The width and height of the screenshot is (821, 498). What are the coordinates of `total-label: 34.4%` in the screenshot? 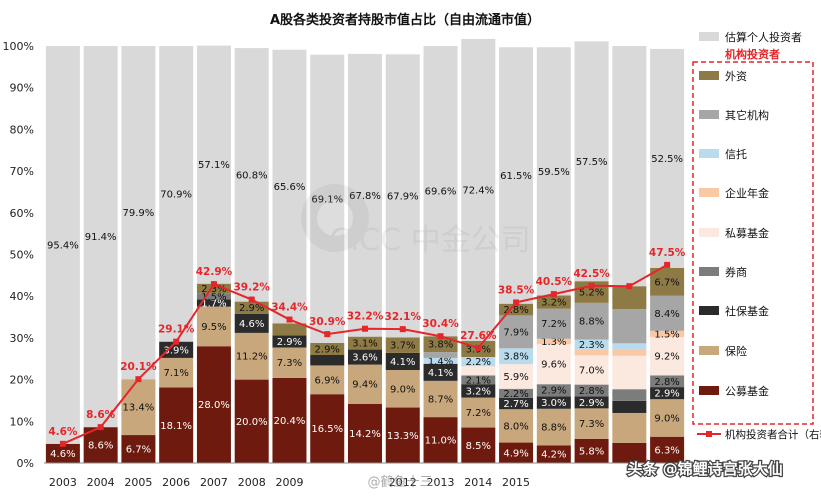 It's located at (289, 308).